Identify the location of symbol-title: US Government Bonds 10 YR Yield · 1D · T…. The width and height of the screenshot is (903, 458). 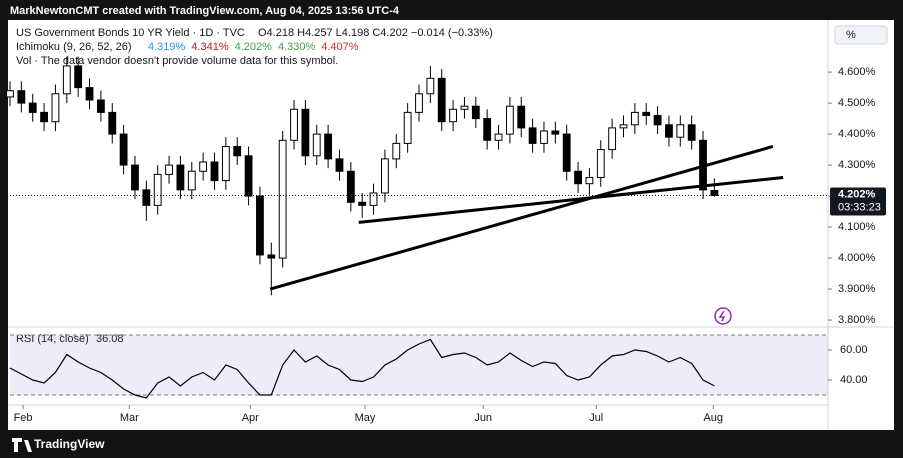
(130, 33).